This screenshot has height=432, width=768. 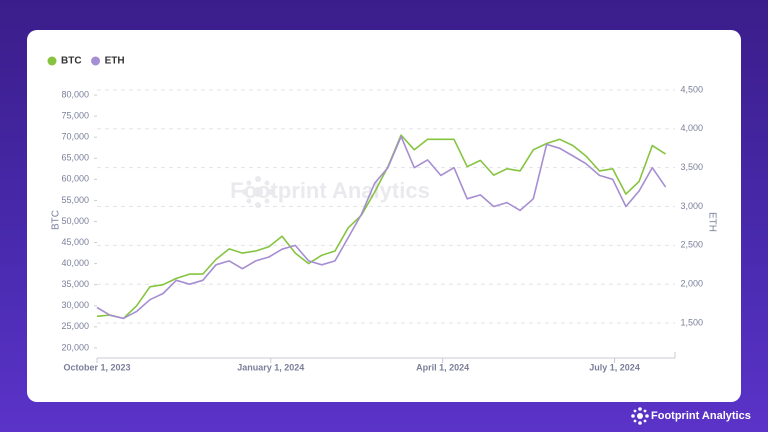 I want to click on y-axis-title: BTC, so click(x=56, y=220).